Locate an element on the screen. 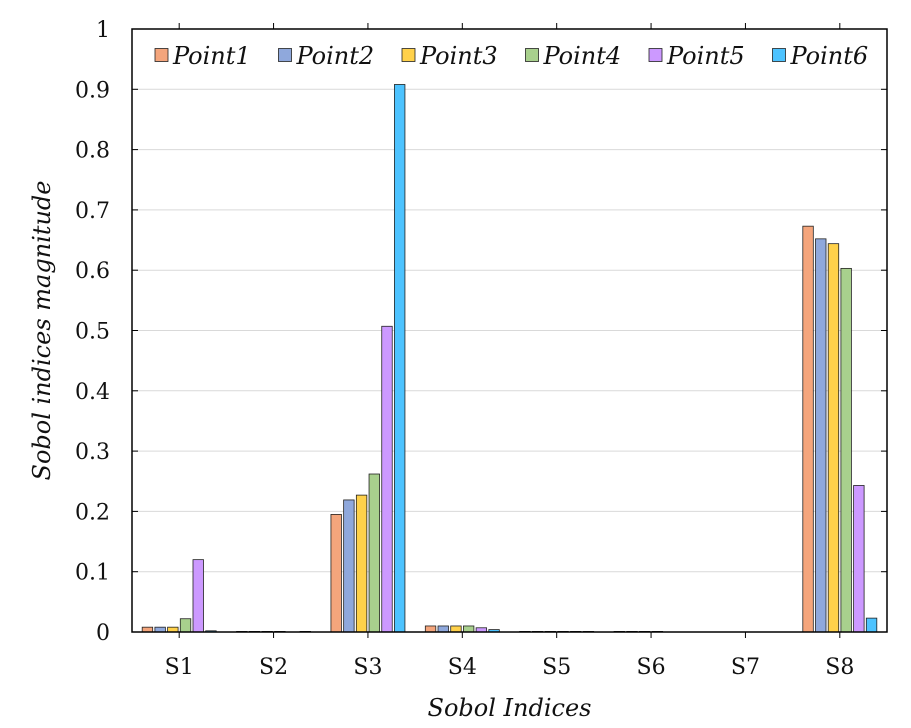  legend-swatch-point4 is located at coordinates (532, 55).